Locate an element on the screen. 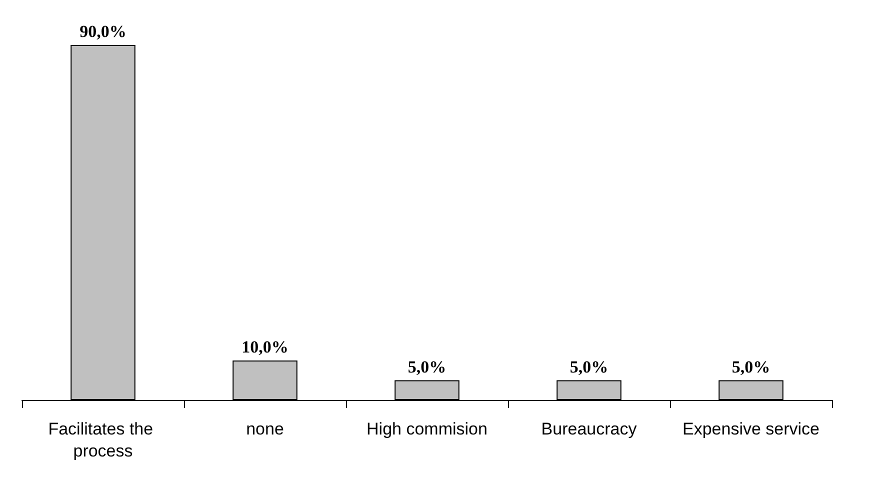 This screenshot has height=487, width=876. x-tick-label: none is located at coordinates (265, 429).